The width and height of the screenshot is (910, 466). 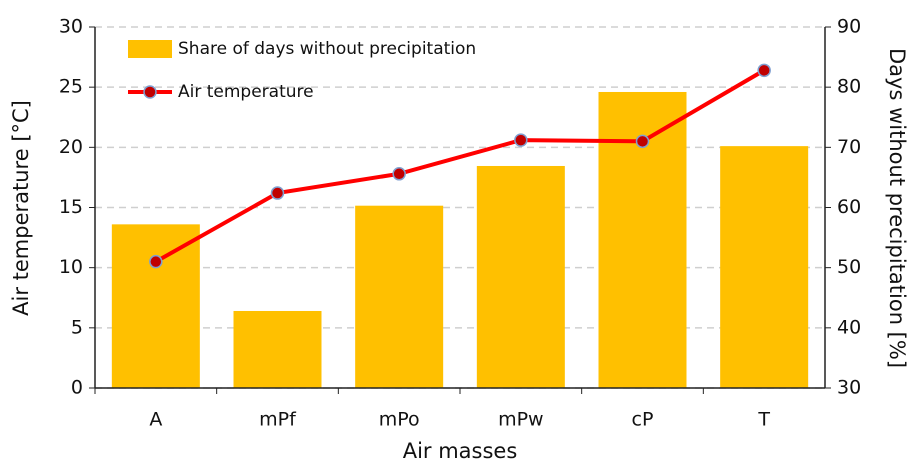 What do you see at coordinates (155, 420) in the screenshot?
I see `x-tick-label: A` at bounding box center [155, 420].